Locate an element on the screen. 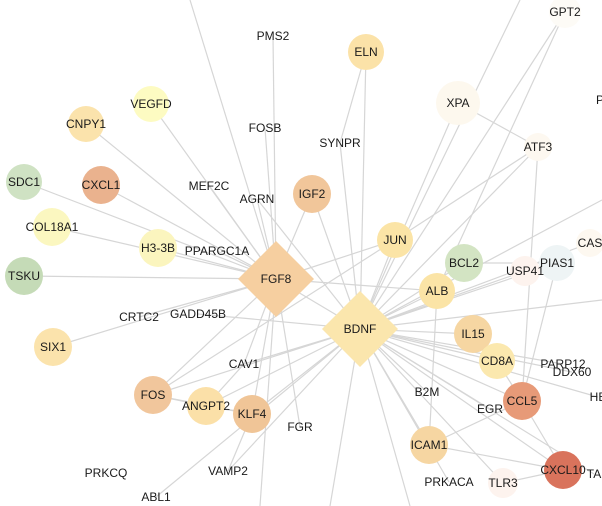 This screenshot has height=506, width=602. node-klf4: KLF4 is located at coordinates (252, 414).